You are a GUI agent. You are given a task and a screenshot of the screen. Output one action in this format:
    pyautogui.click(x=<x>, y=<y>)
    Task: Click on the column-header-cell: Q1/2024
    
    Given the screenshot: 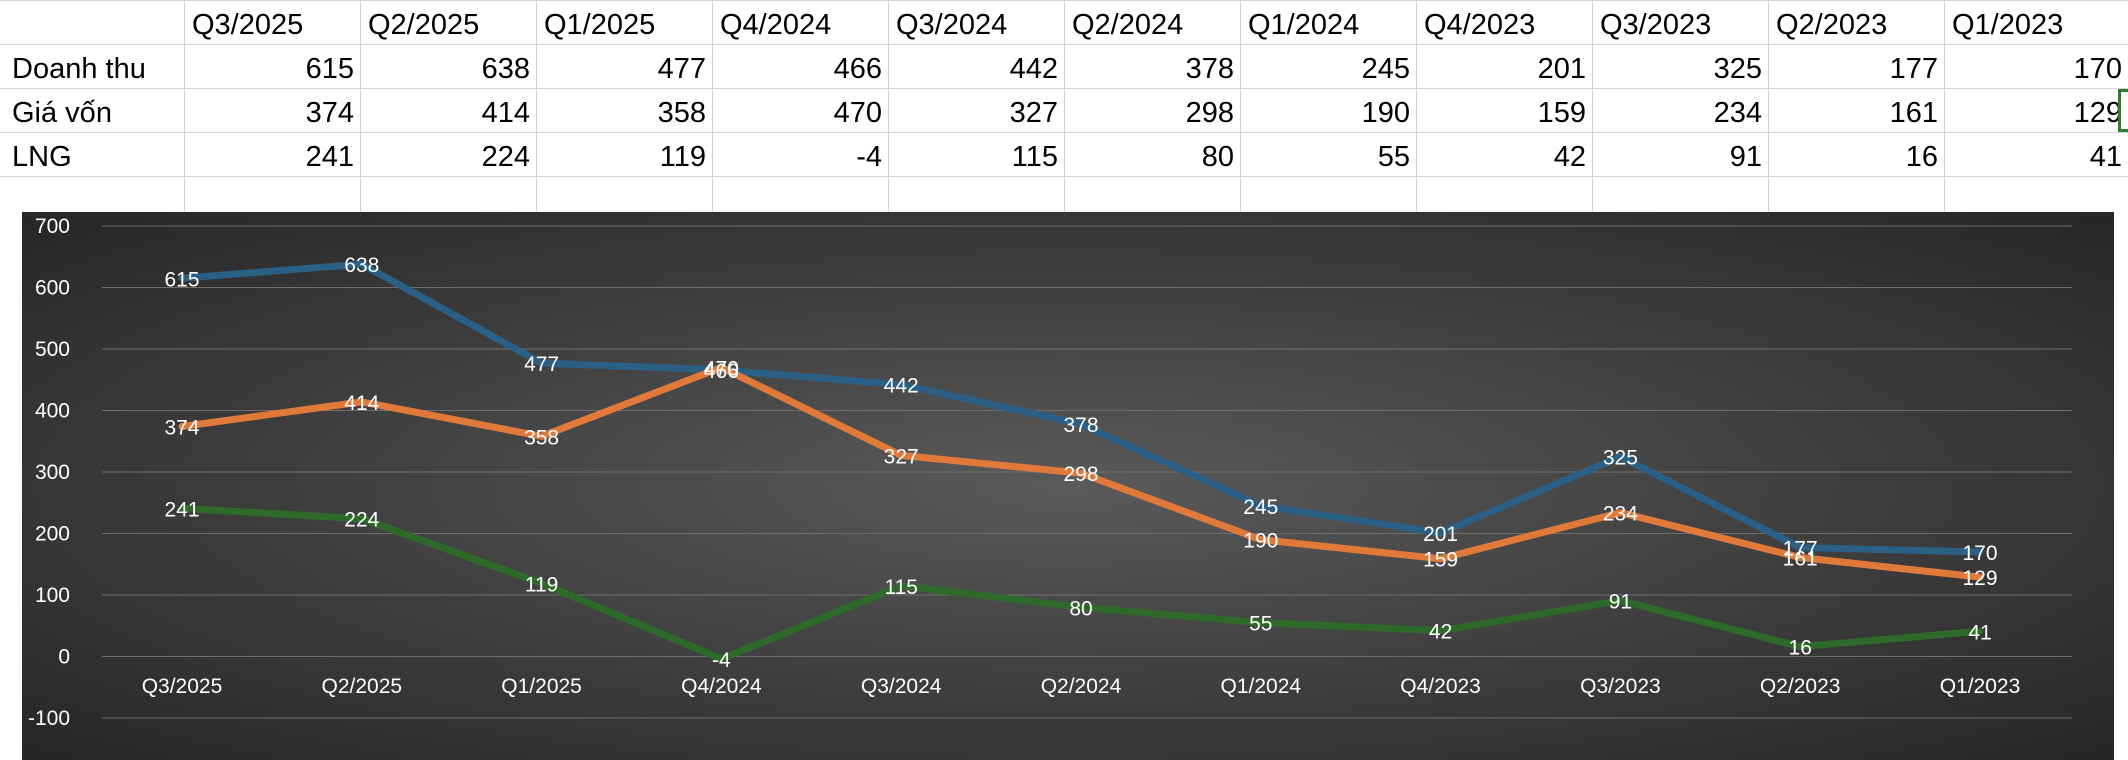 What is the action you would take?
    pyautogui.click(x=1304, y=25)
    